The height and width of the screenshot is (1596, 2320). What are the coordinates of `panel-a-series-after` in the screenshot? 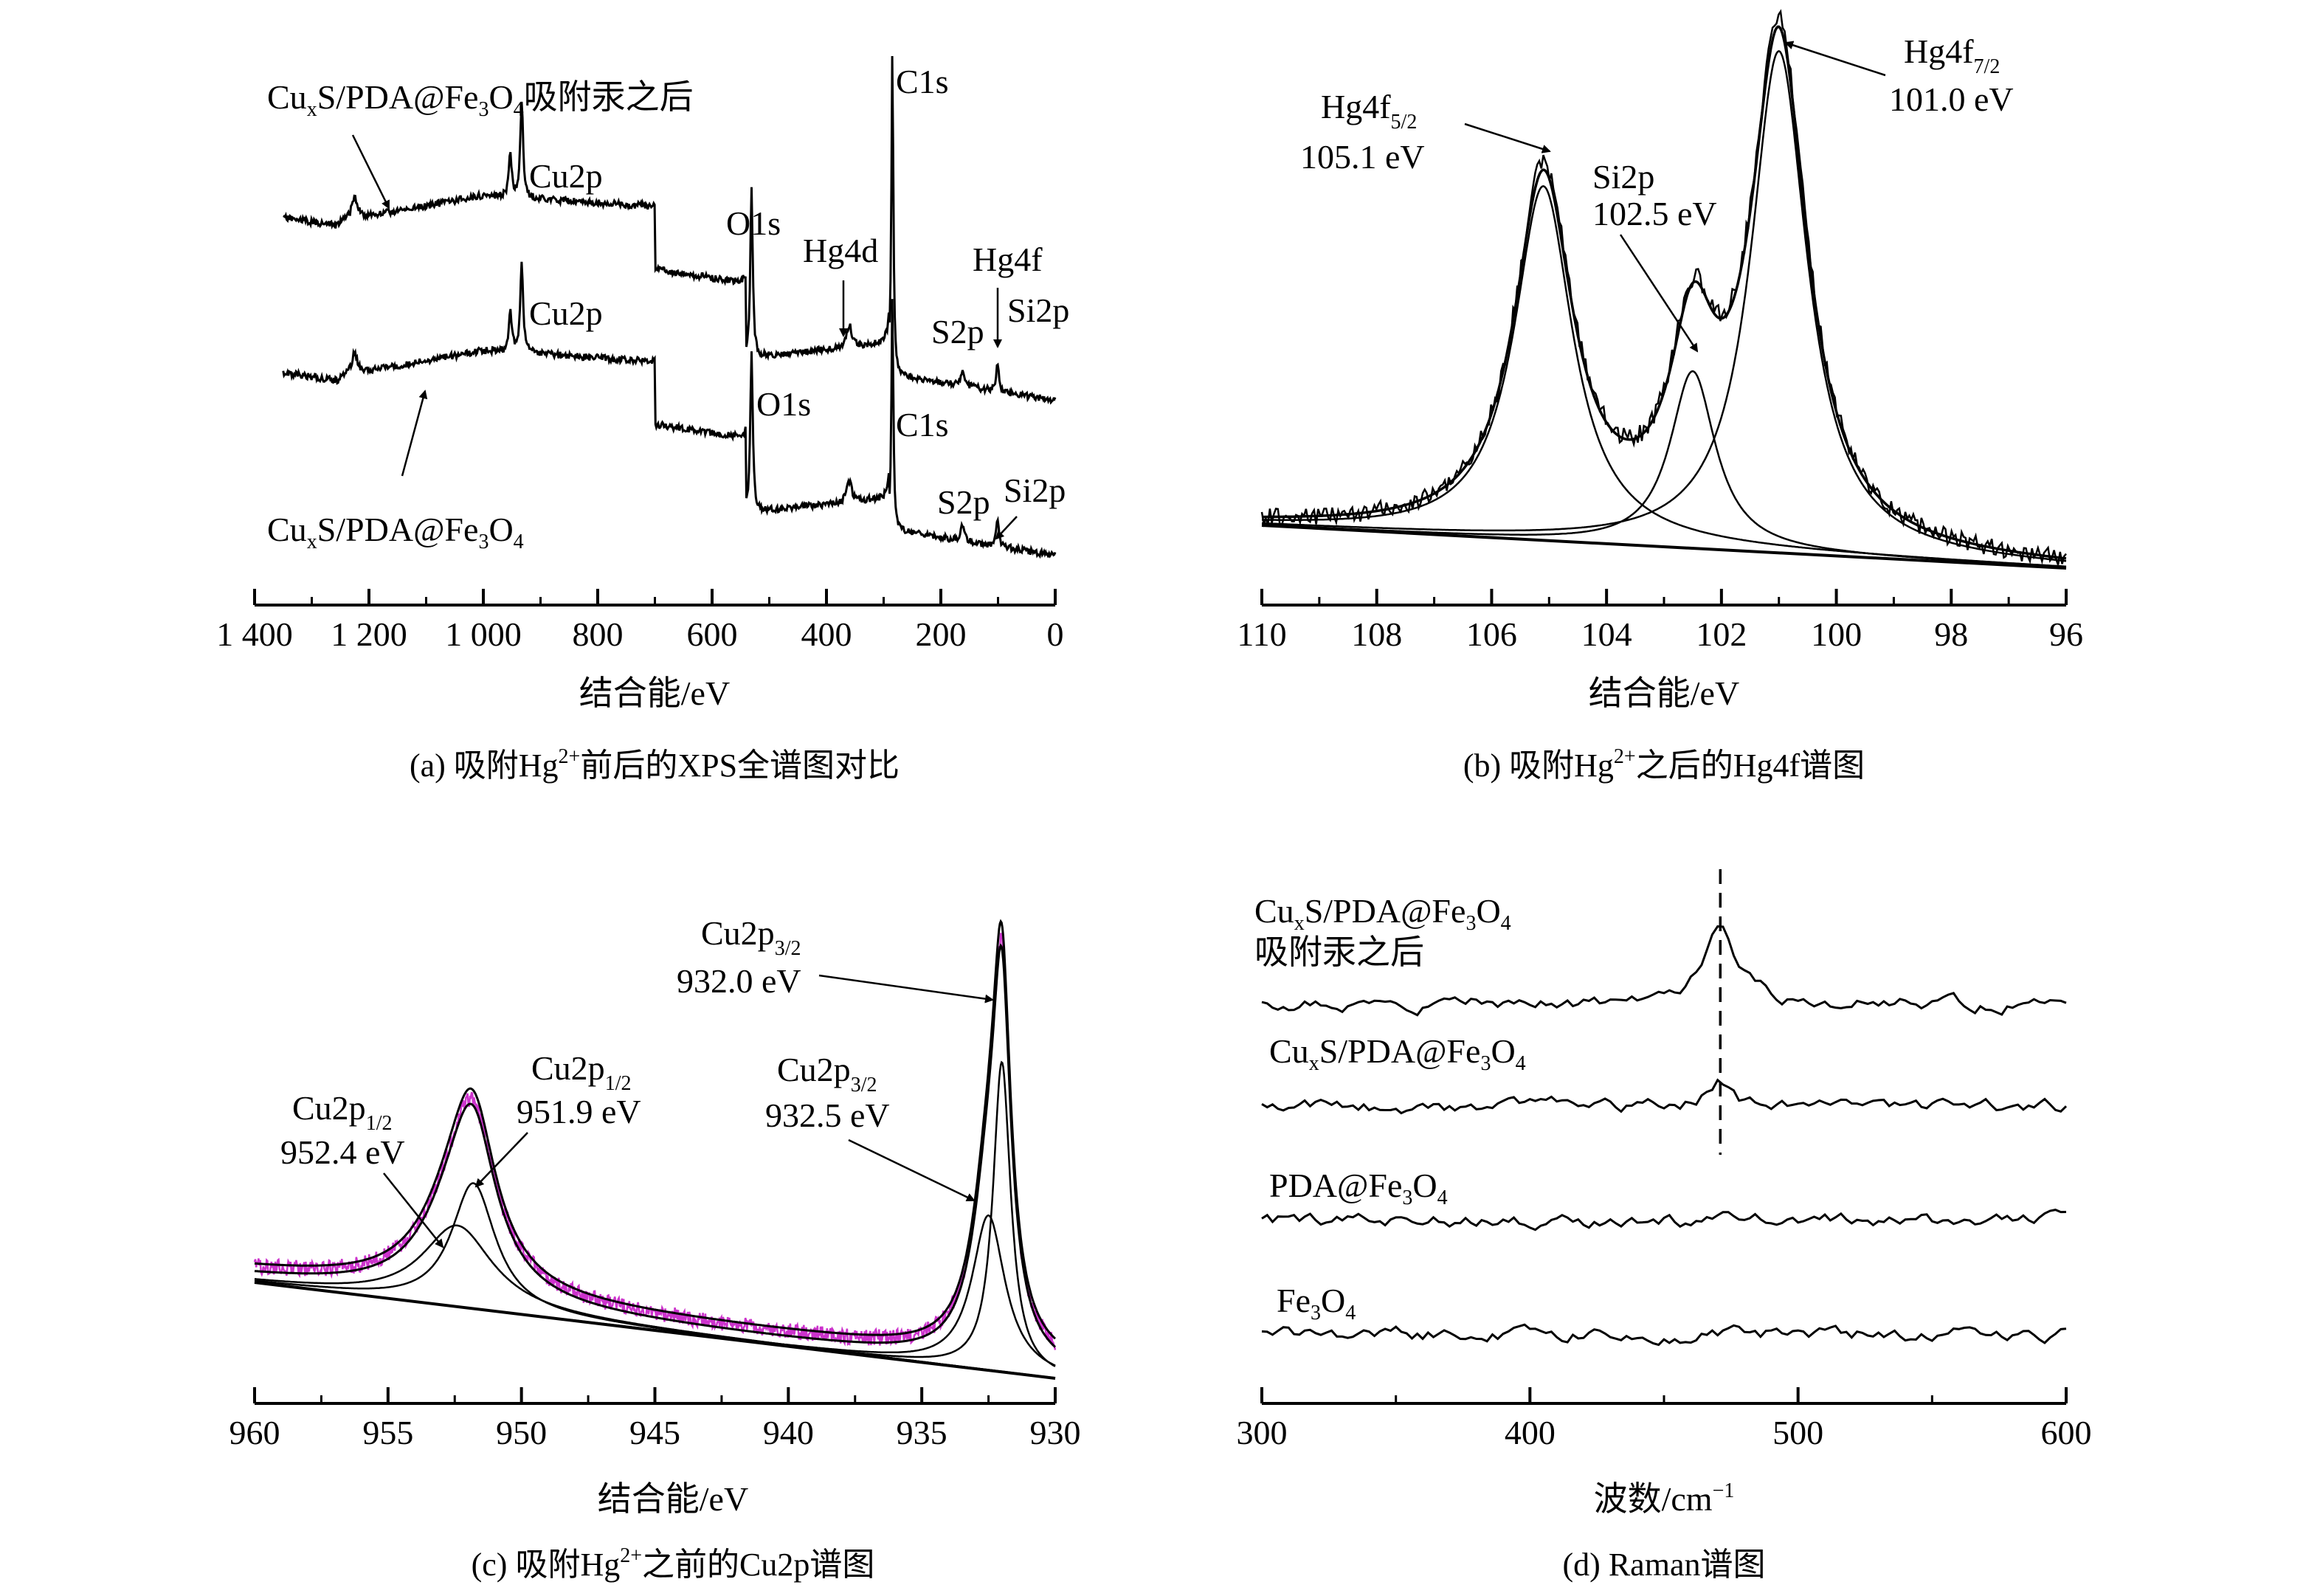 It's located at (670, 230).